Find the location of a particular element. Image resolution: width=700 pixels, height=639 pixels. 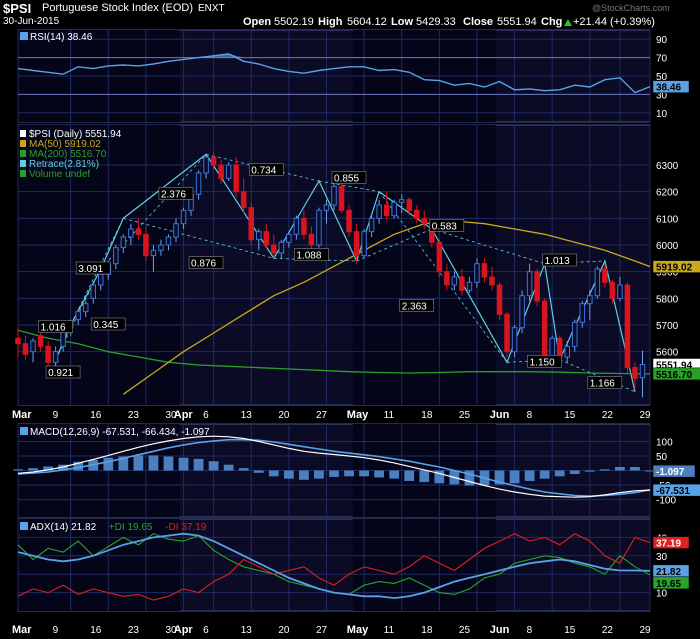

rsi-last-value-bg is located at coordinates (671, 86).